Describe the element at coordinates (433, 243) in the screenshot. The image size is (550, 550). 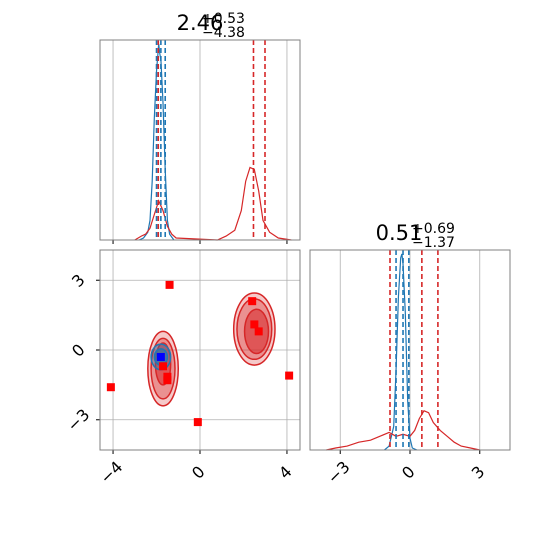
I see `param2-title-minus: −1.37` at that location.